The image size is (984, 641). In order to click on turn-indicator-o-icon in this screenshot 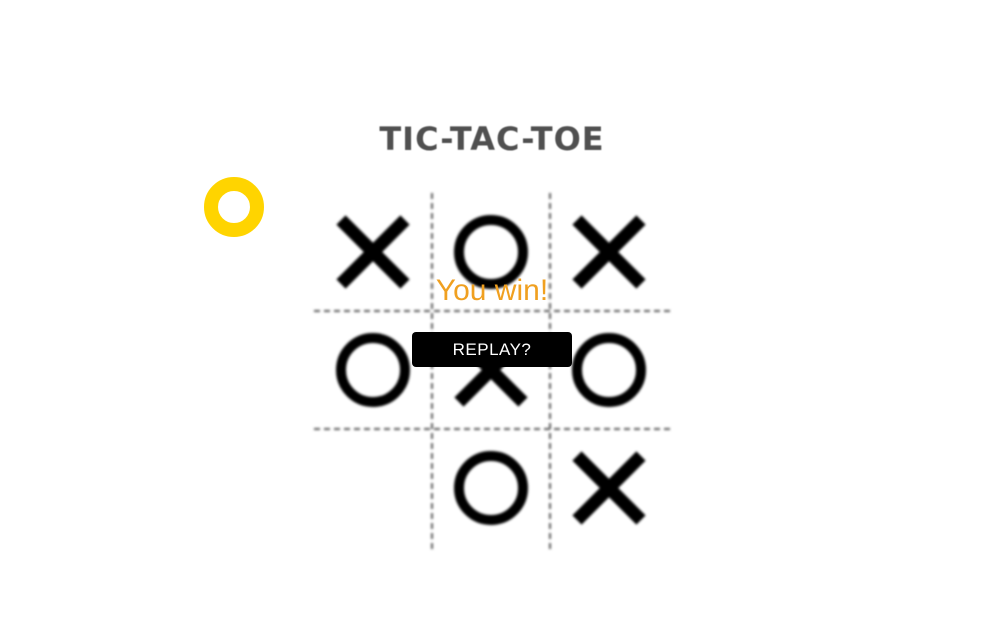, I will do `click(234, 207)`.